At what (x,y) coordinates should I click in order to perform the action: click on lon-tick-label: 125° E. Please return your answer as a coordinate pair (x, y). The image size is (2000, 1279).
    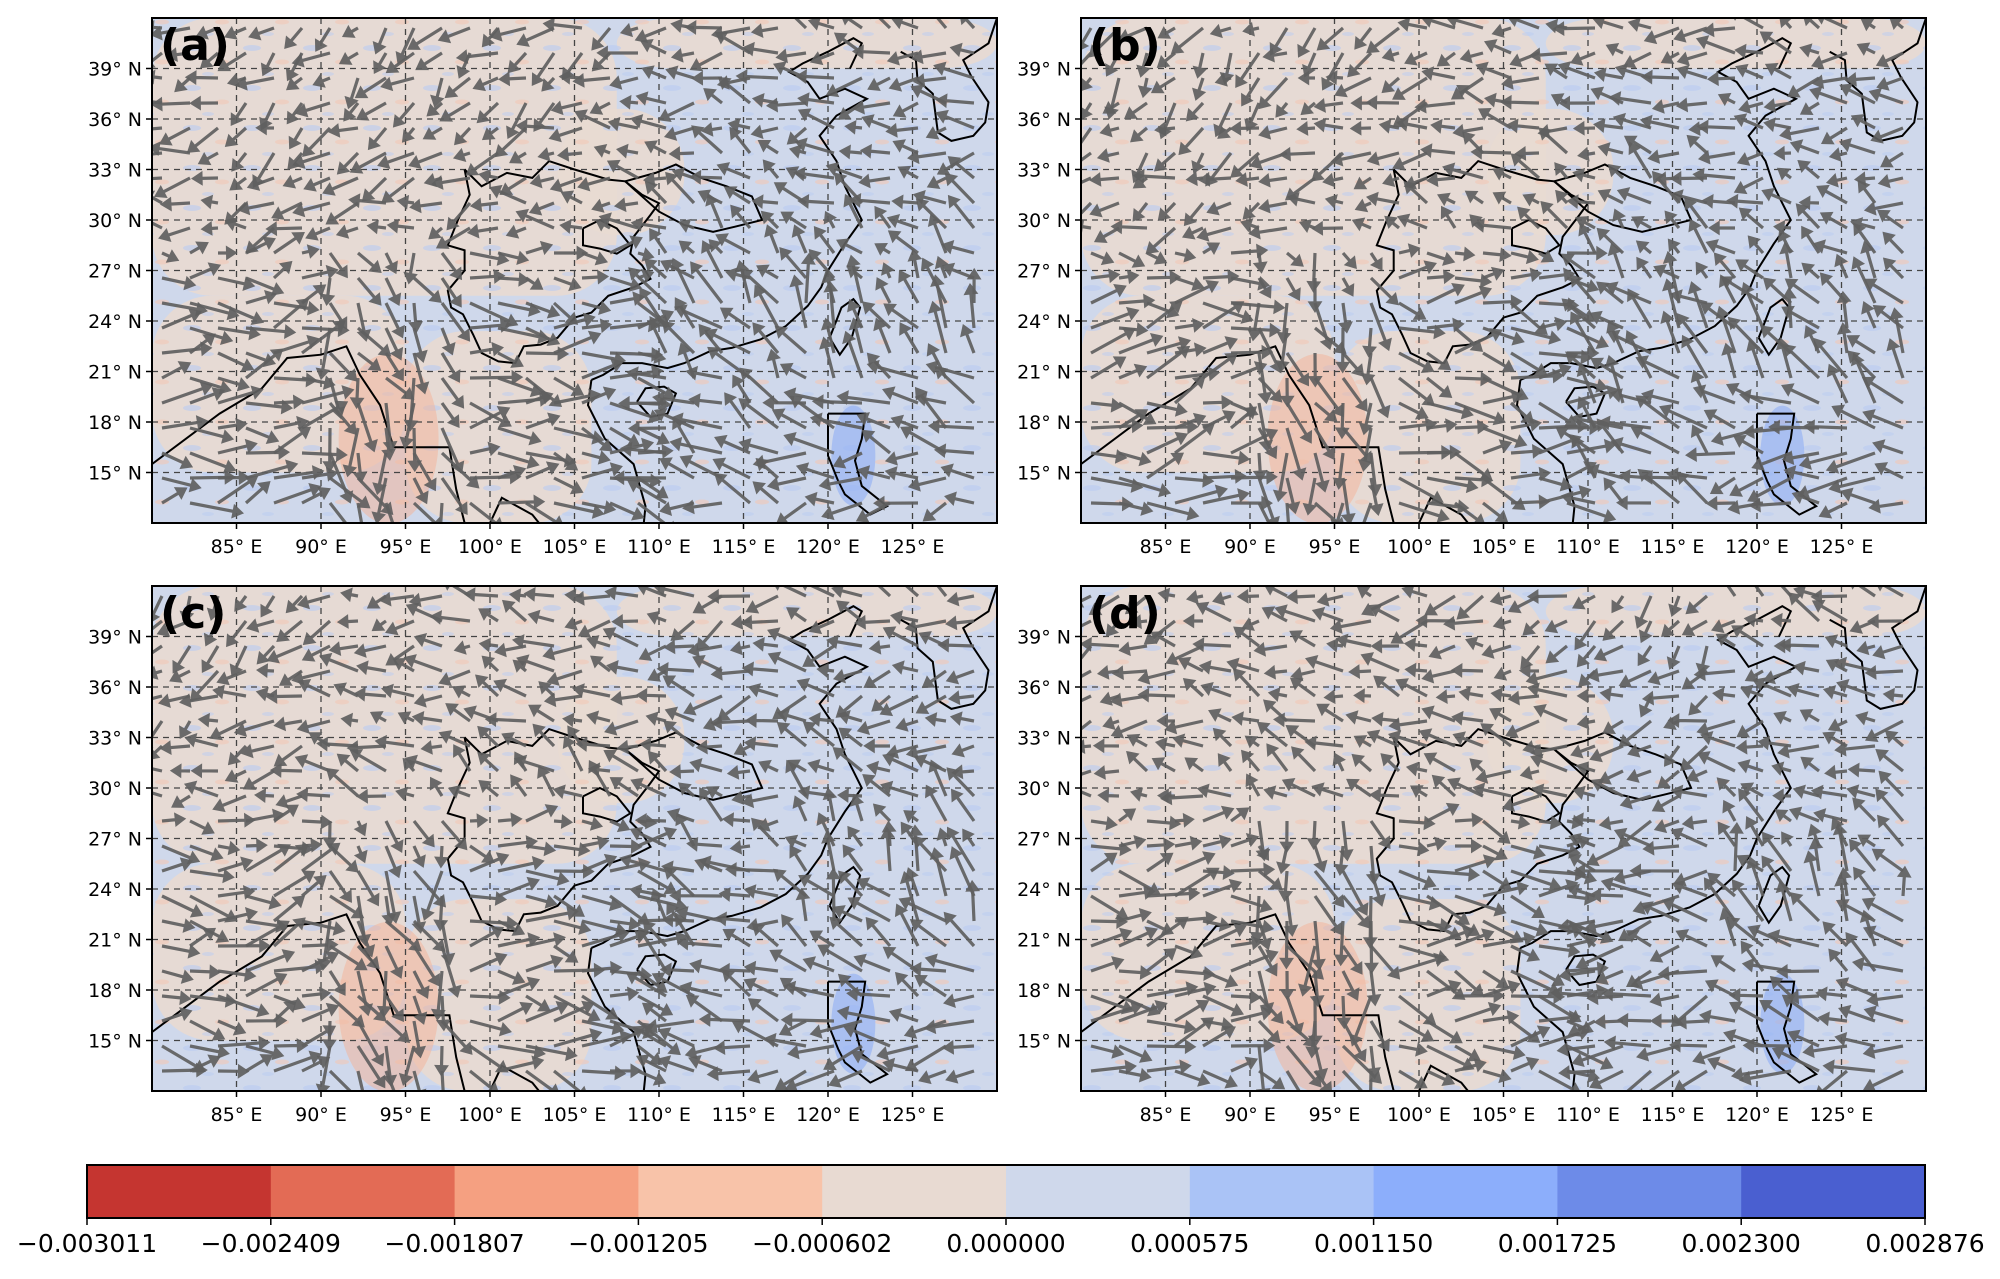
    Looking at the image, I should click on (1842, 547).